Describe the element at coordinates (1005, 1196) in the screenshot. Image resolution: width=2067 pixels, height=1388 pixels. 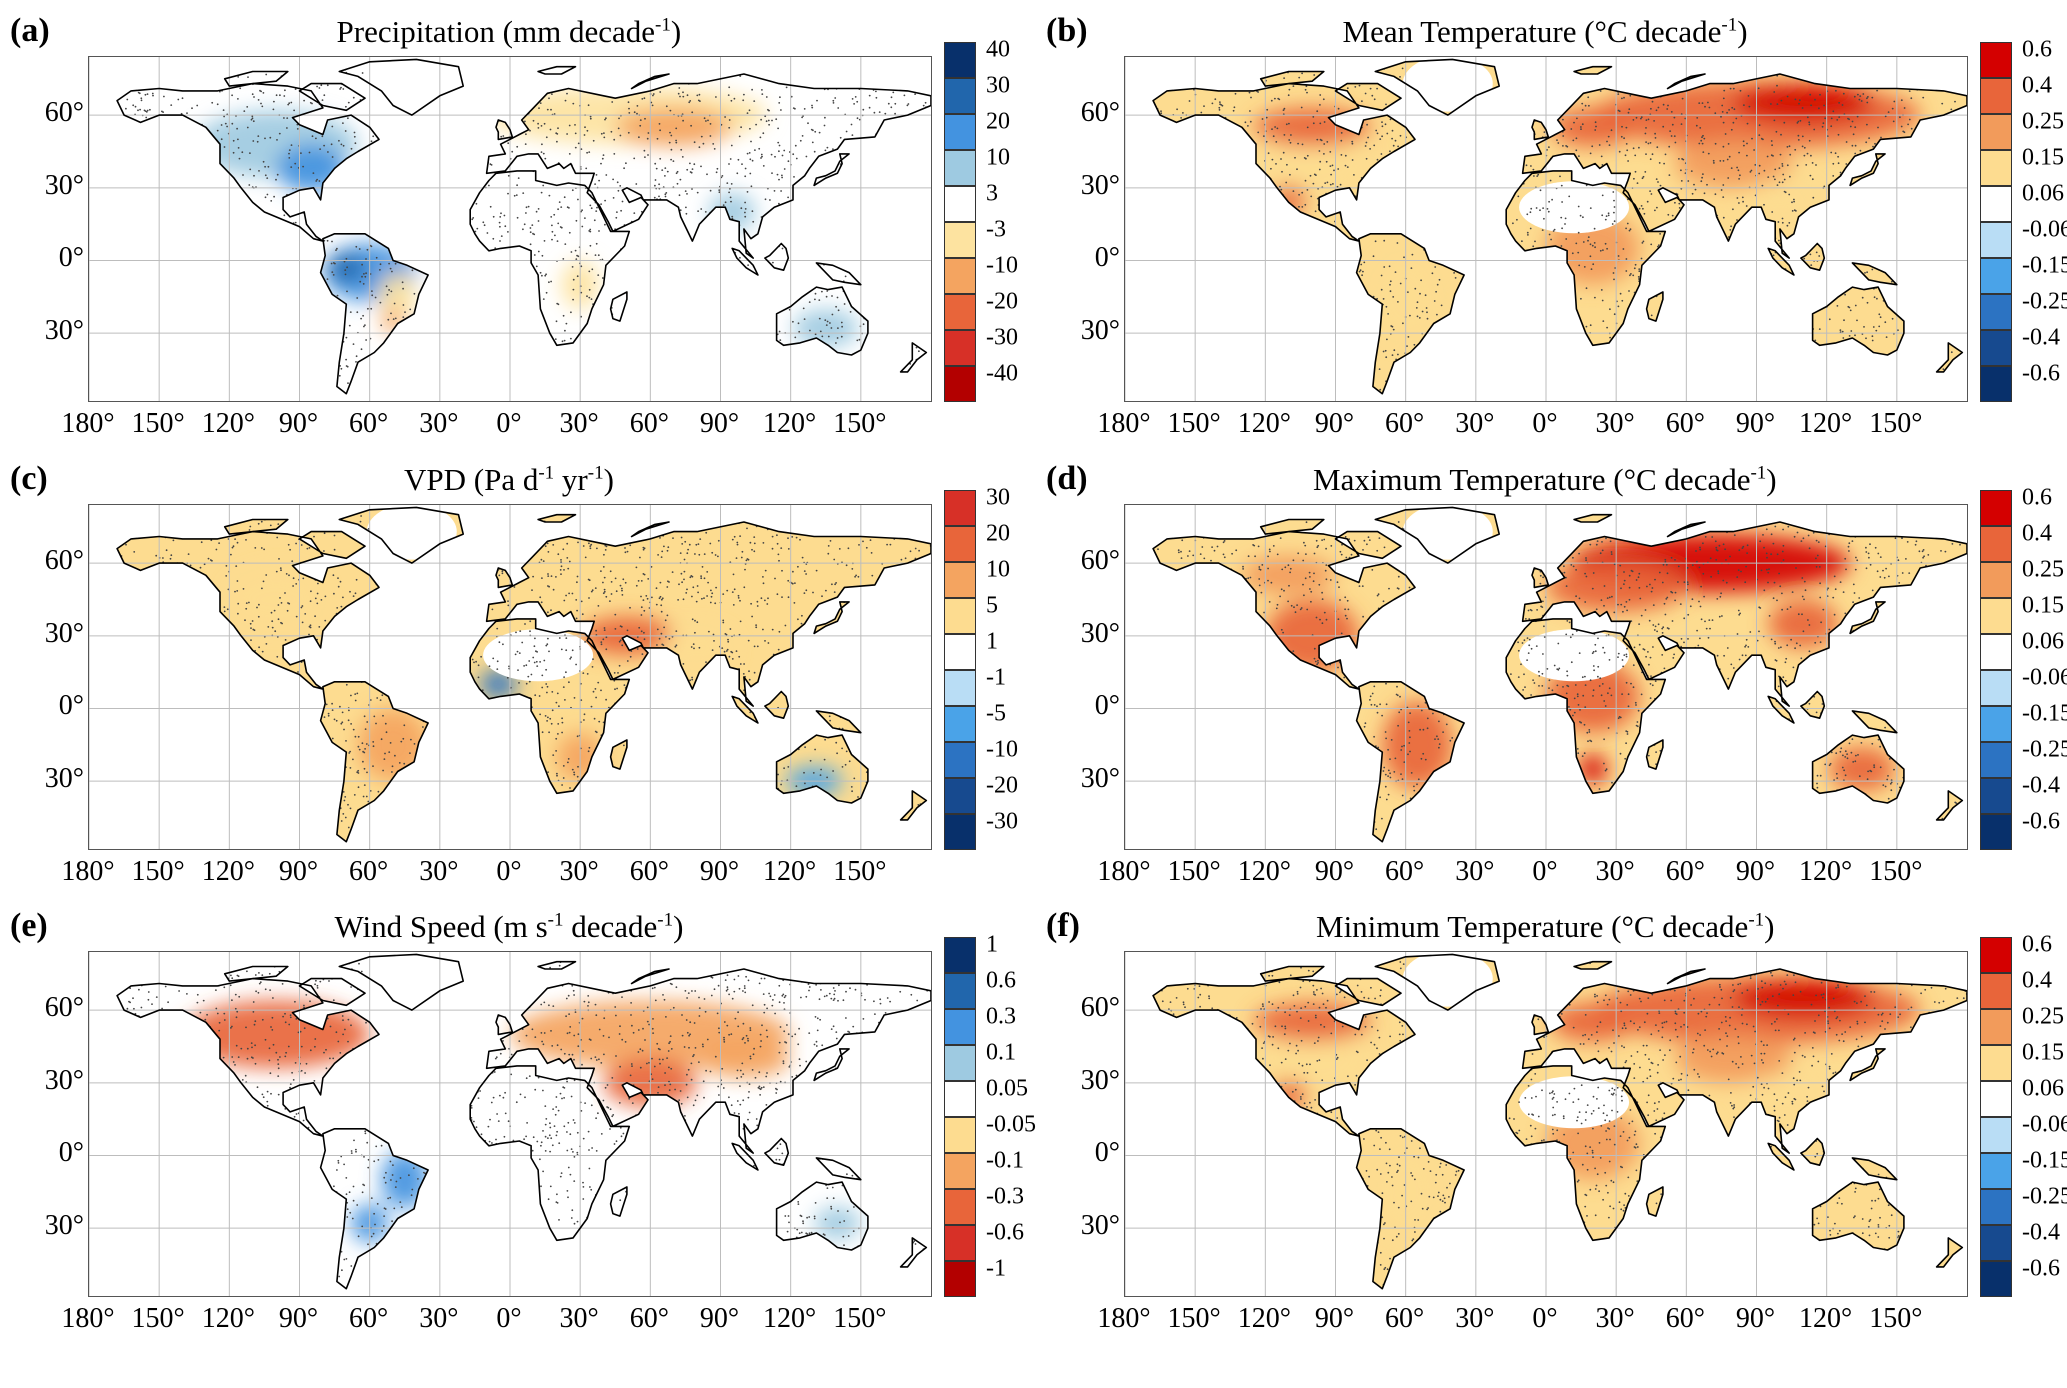
I see `colorbar-tick-label: -0.3` at that location.